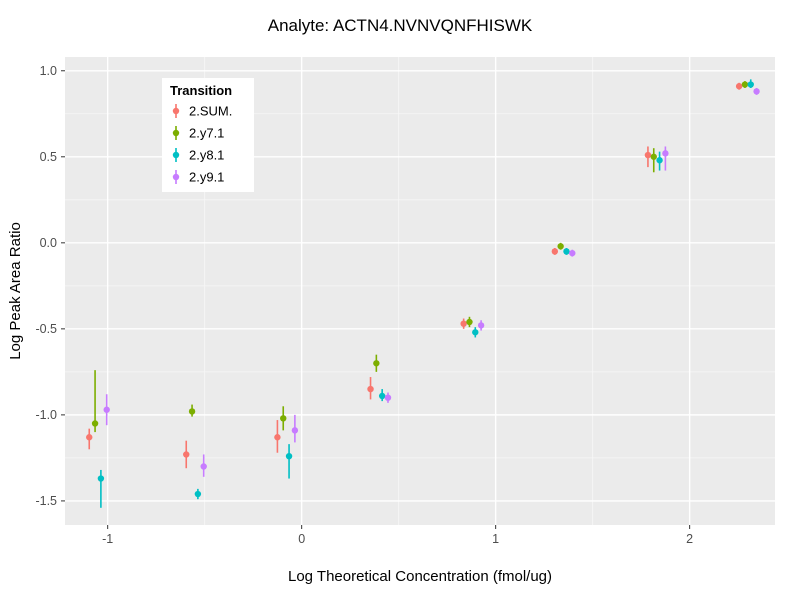 The height and width of the screenshot is (605, 800). Describe the element at coordinates (206, 177) in the screenshot. I see `legend-entry-label: 2.y9.1` at that location.